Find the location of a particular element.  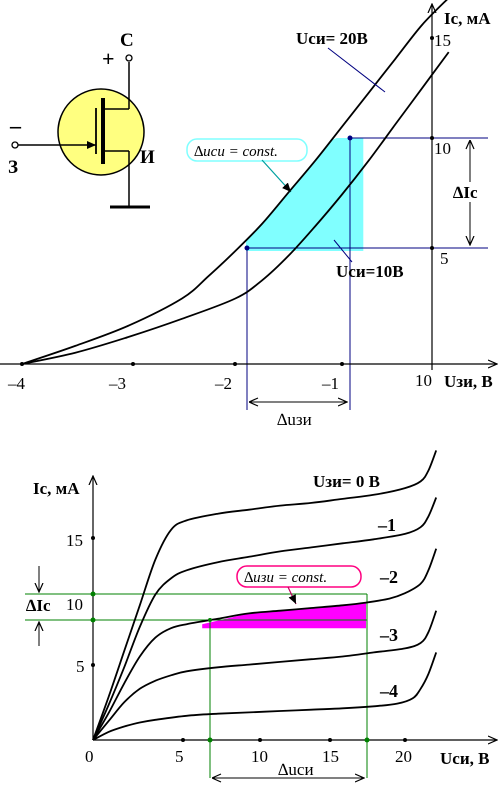

delta-uds-label: ∆uси is located at coordinates (296, 769).